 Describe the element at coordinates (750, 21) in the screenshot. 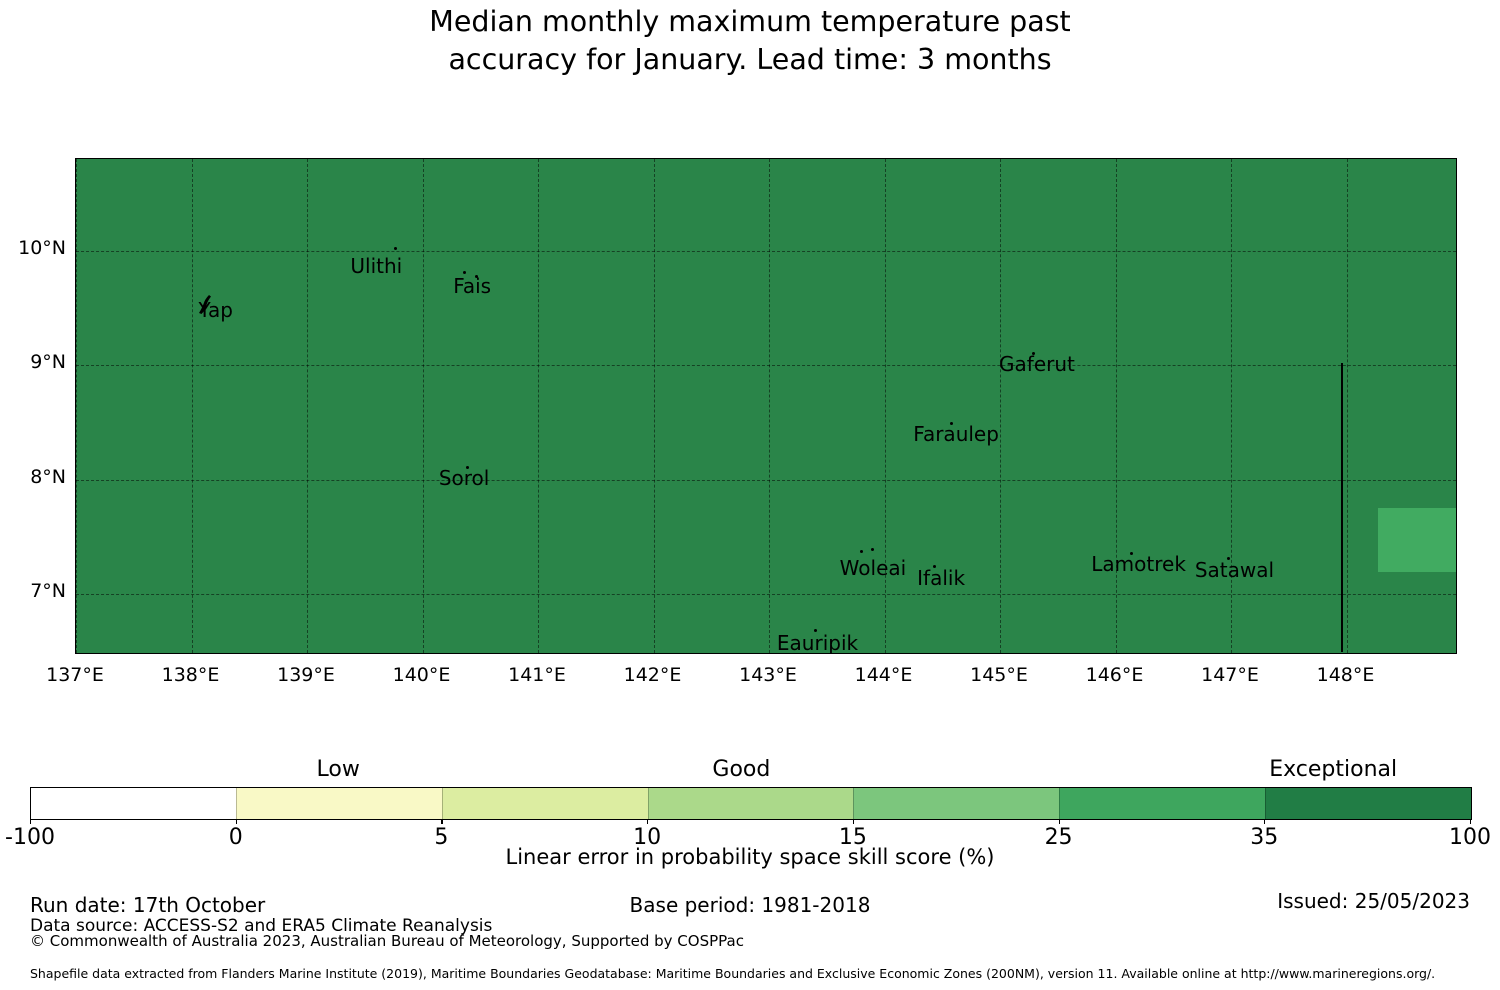

I see `figure-title-line1: Median monthly maximum temperature past` at that location.